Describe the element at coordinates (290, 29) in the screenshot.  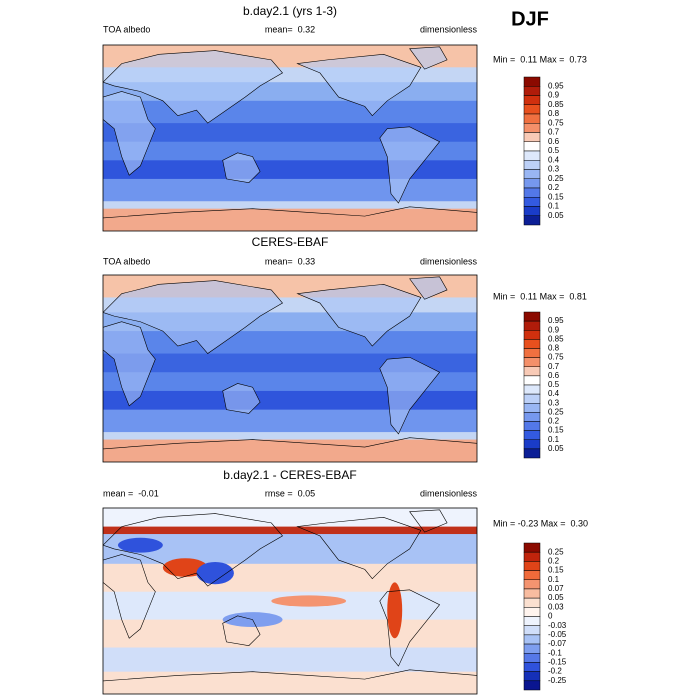
I see `center-label: mean= 0.32` at that location.